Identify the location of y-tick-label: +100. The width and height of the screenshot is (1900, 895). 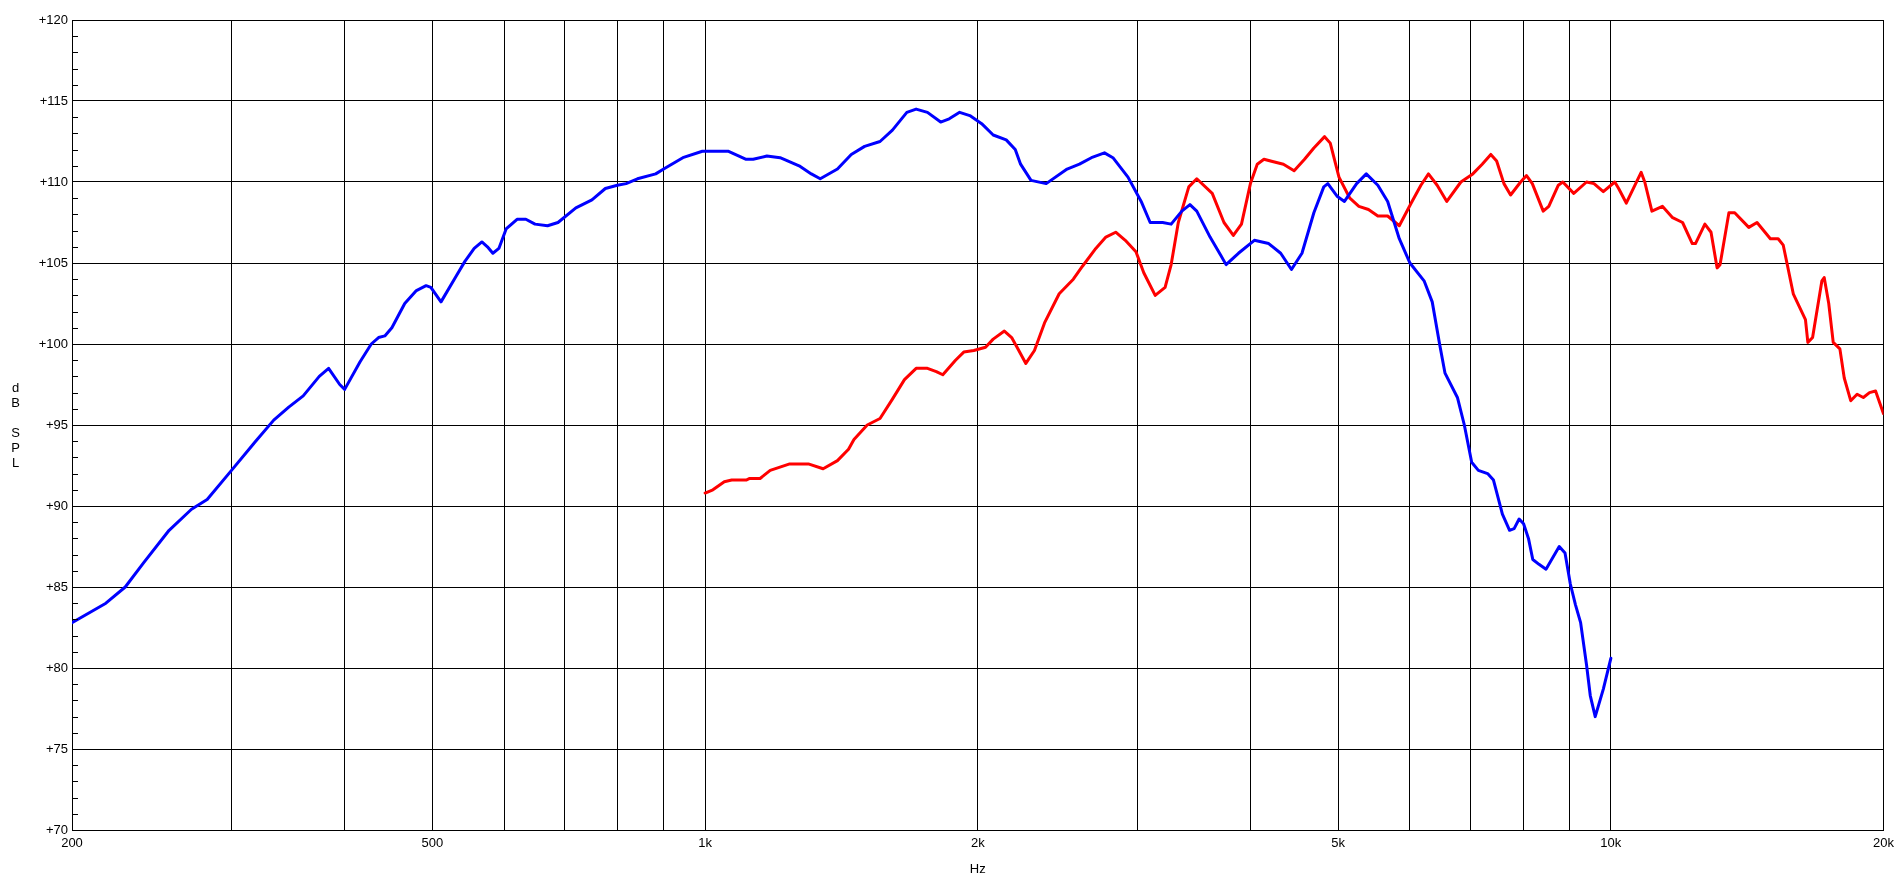
(53, 343).